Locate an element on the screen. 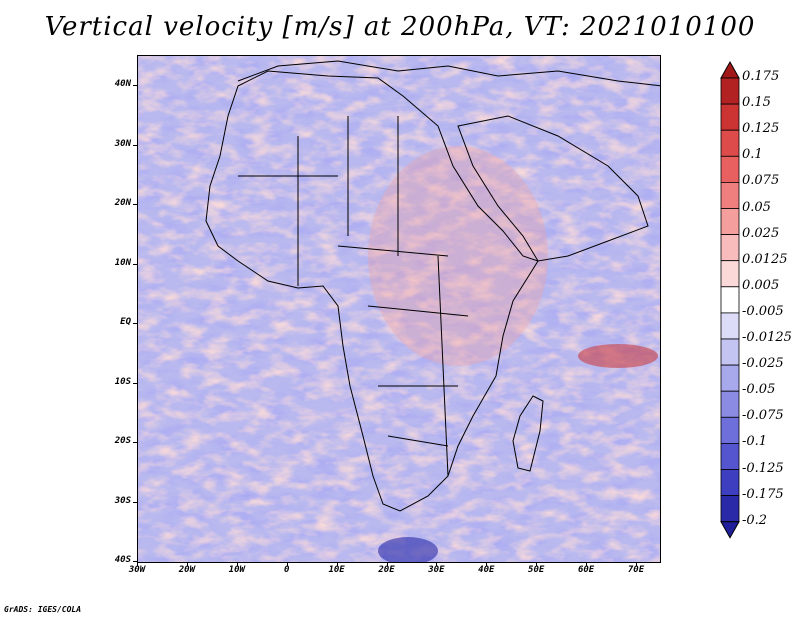 This screenshot has height=618, width=800. colorbar-level-label: 0.025 is located at coordinates (761, 233).